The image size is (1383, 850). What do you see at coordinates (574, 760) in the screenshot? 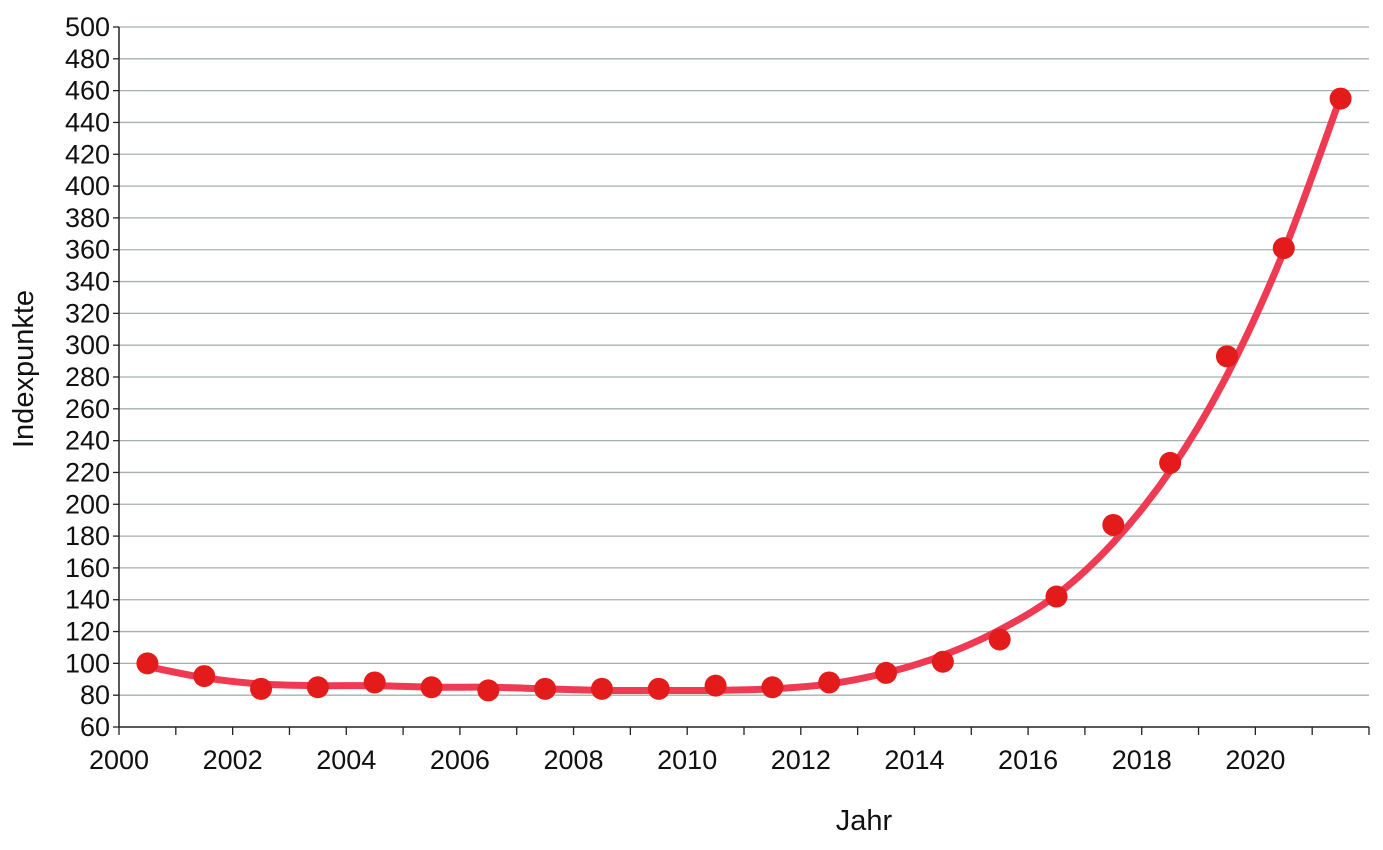
I see `x-tick-label: 2008` at bounding box center [574, 760].